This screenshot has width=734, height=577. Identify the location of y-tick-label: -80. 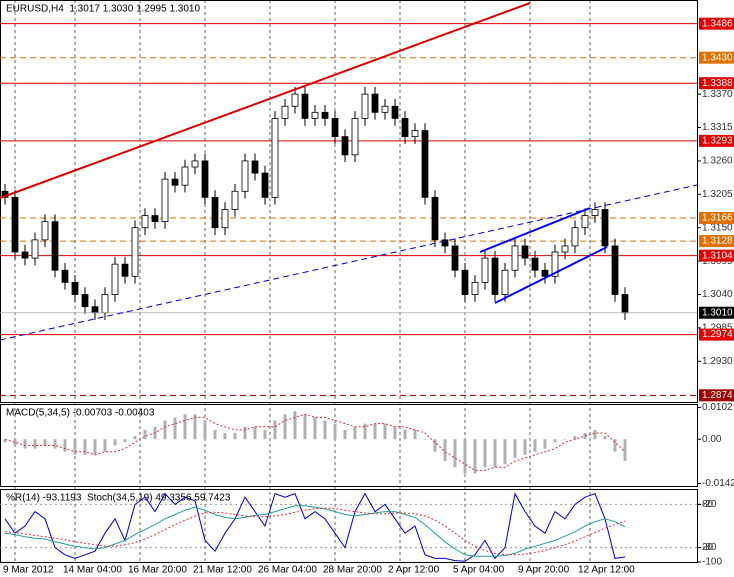
(709, 547).